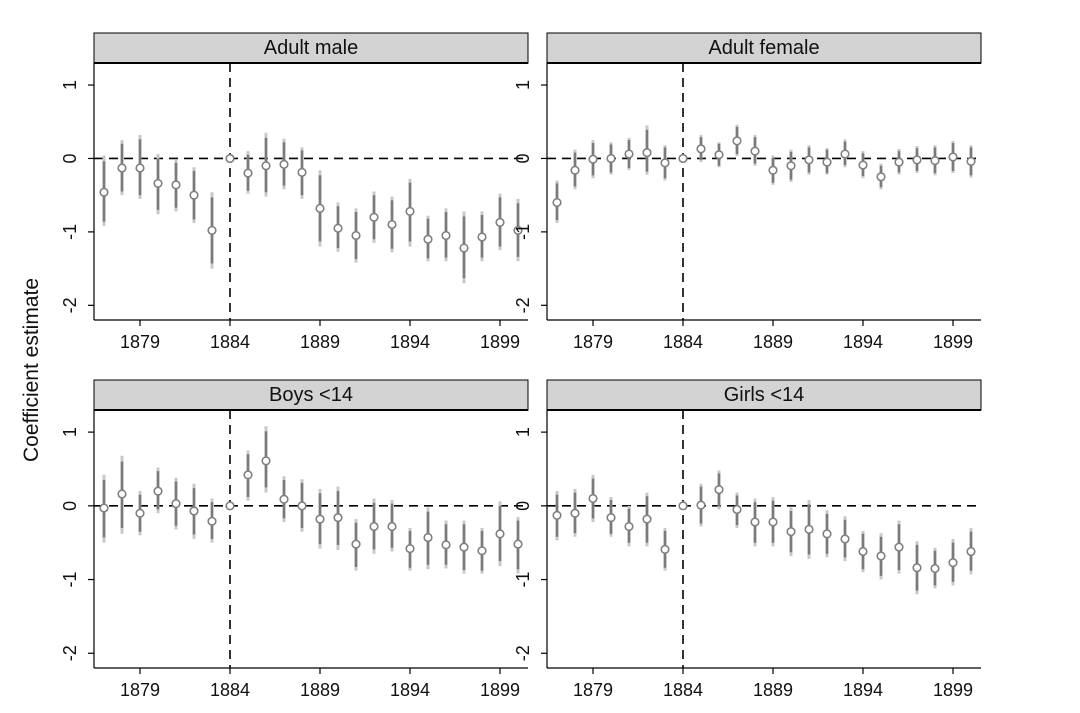 The image size is (1080, 713). I want to click on panel-title: Adult male, so click(311, 48).